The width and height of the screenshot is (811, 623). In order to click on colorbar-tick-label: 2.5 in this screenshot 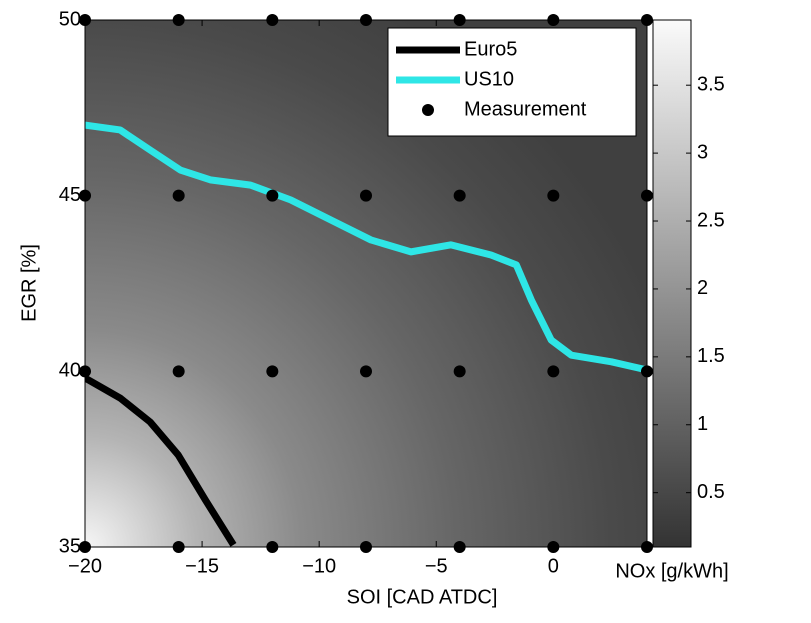, I will do `click(711, 220)`.